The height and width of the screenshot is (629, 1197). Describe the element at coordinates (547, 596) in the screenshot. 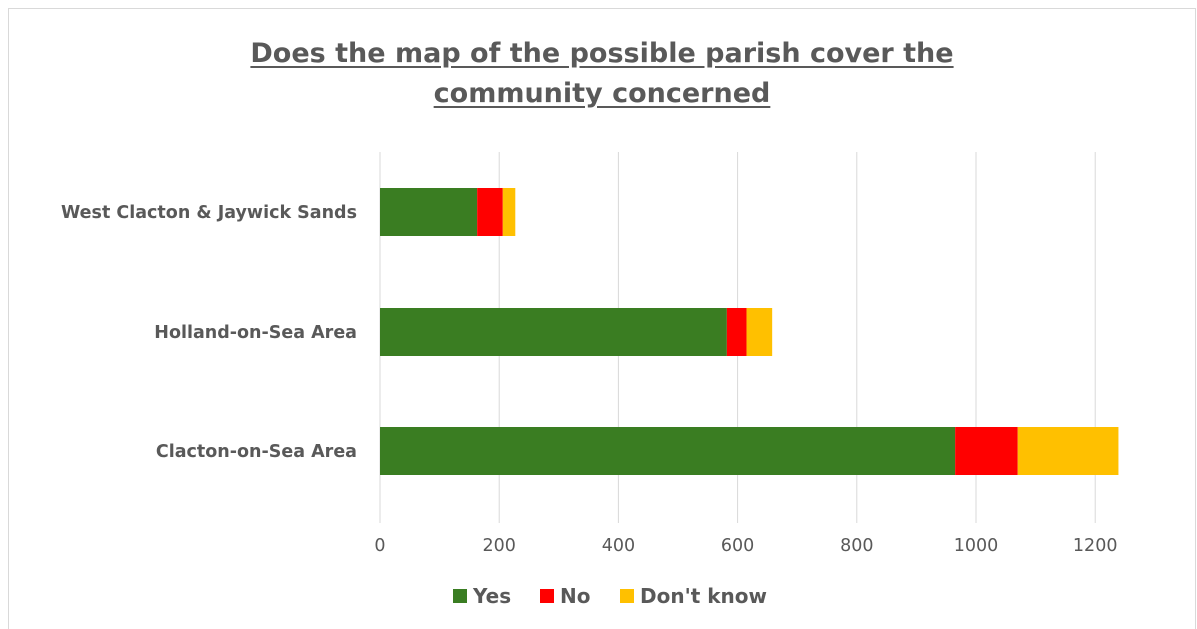

I see `legend-swatch-no` at that location.